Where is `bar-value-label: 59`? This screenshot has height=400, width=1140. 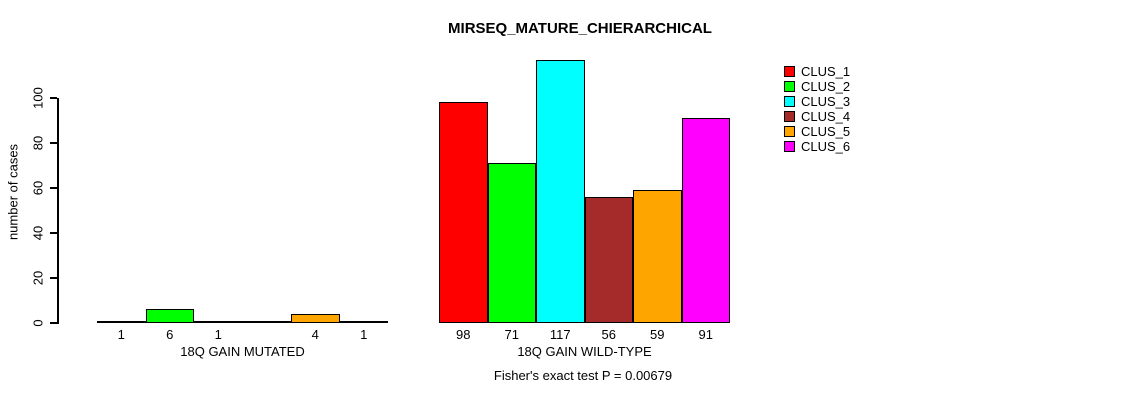
bar-value-label: 59 is located at coordinates (657, 334).